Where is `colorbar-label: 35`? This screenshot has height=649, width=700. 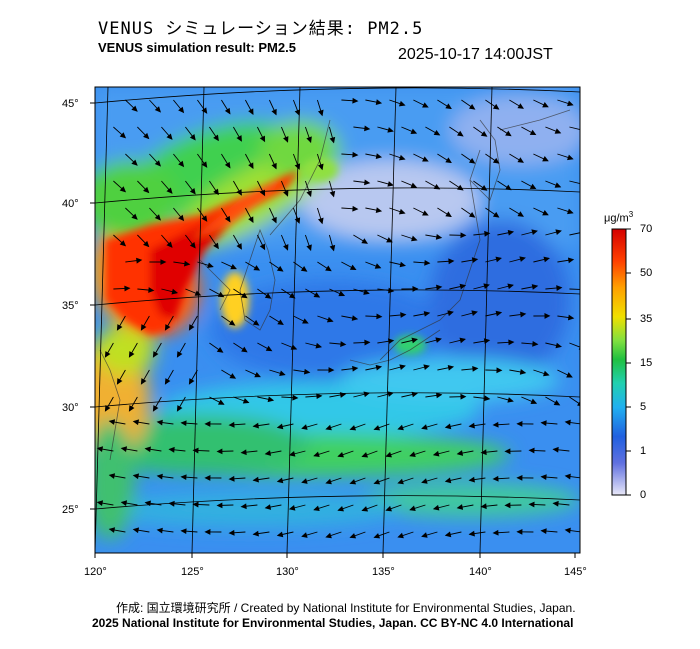 colorbar-label: 35 is located at coordinates (646, 319).